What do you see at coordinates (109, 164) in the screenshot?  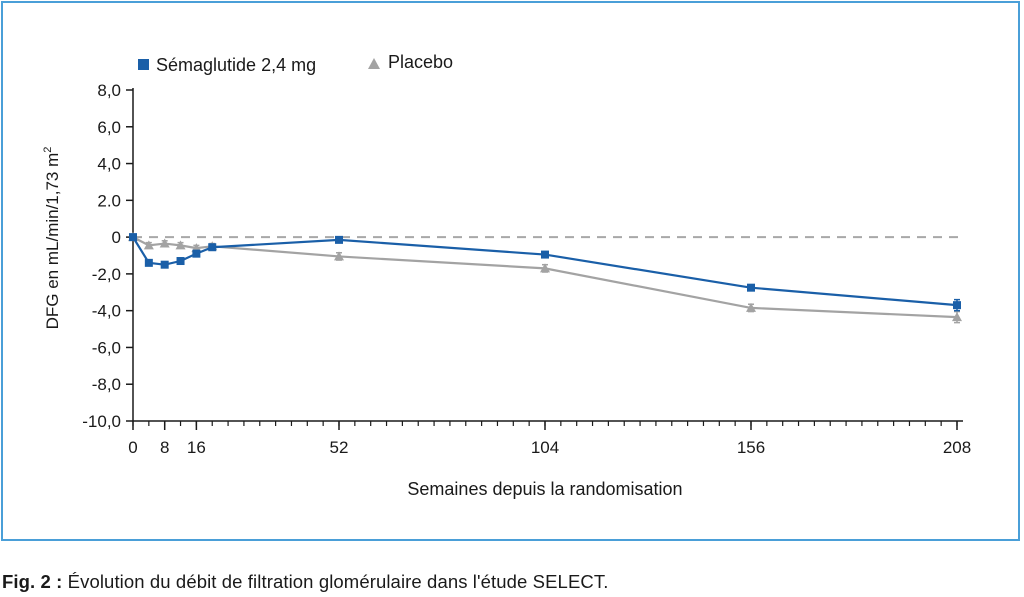 I see `y-tick-label: 4,0` at bounding box center [109, 164].